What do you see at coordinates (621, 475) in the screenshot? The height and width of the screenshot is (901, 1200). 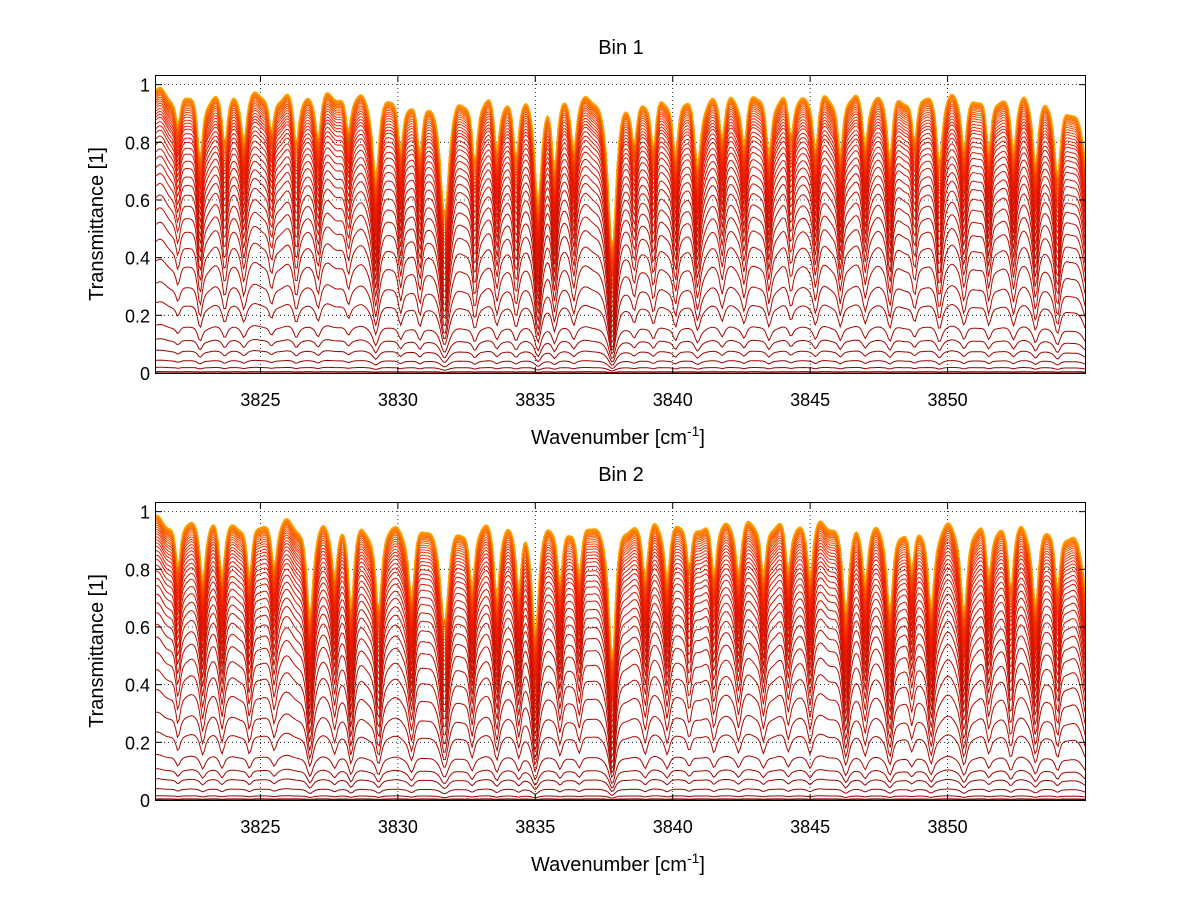 I see `chart-title: Bin 2` at bounding box center [621, 475].